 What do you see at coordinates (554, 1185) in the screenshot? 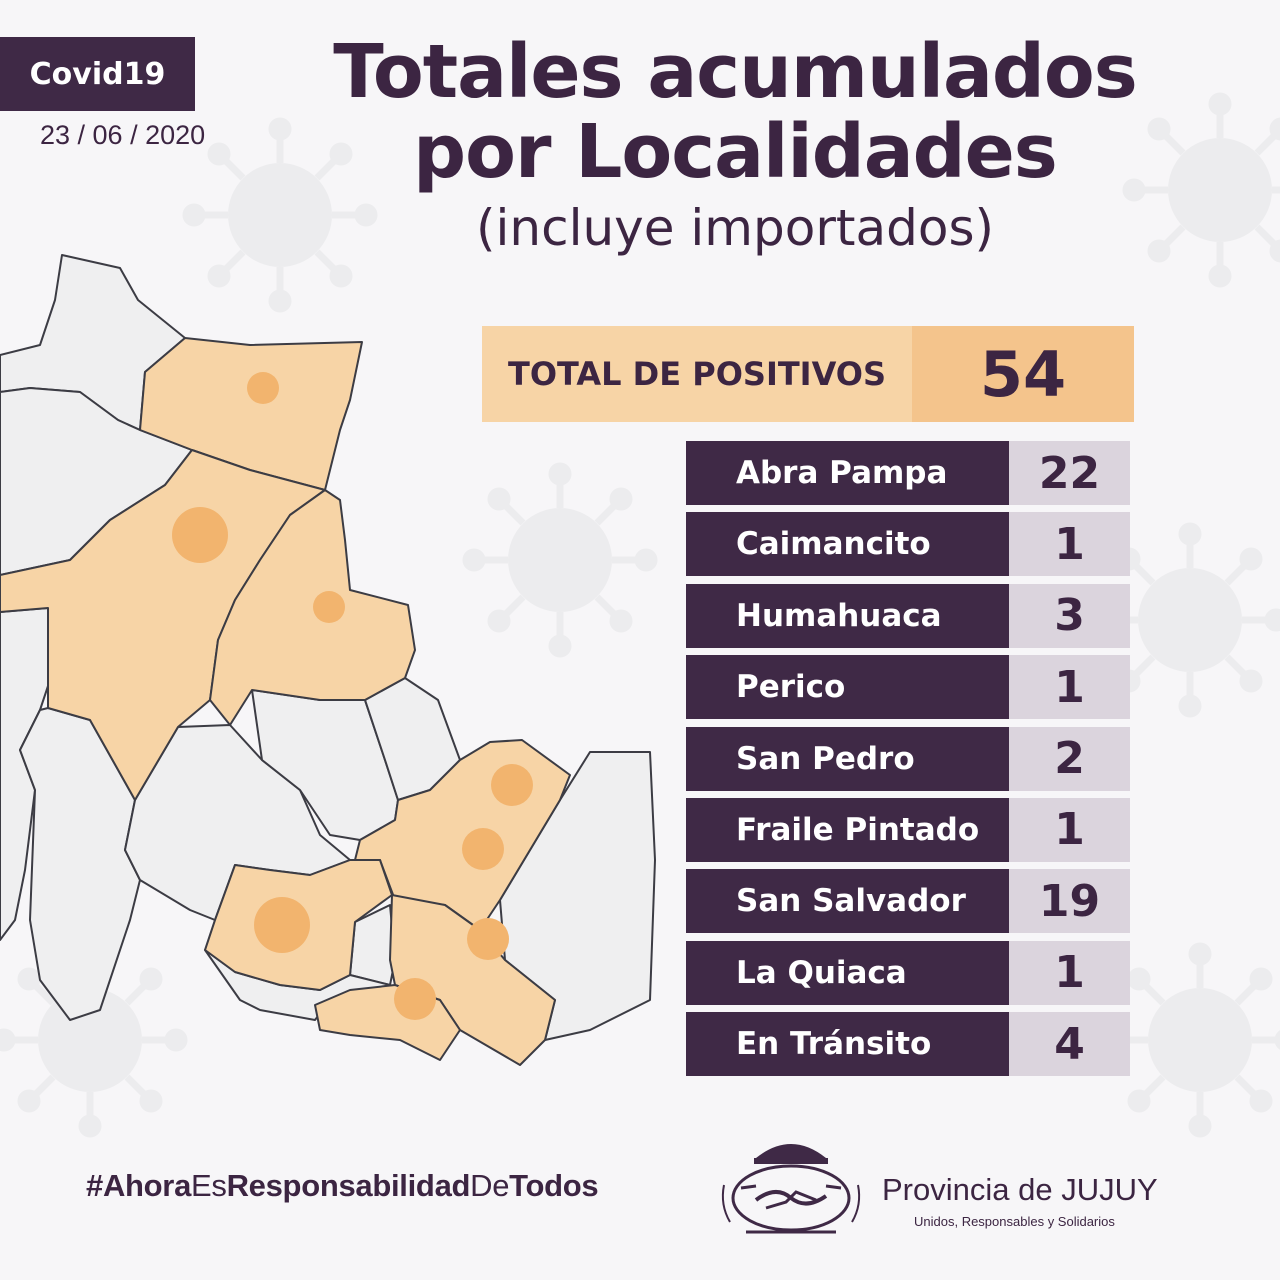
I see `hashtag-part: Todos` at bounding box center [554, 1185].